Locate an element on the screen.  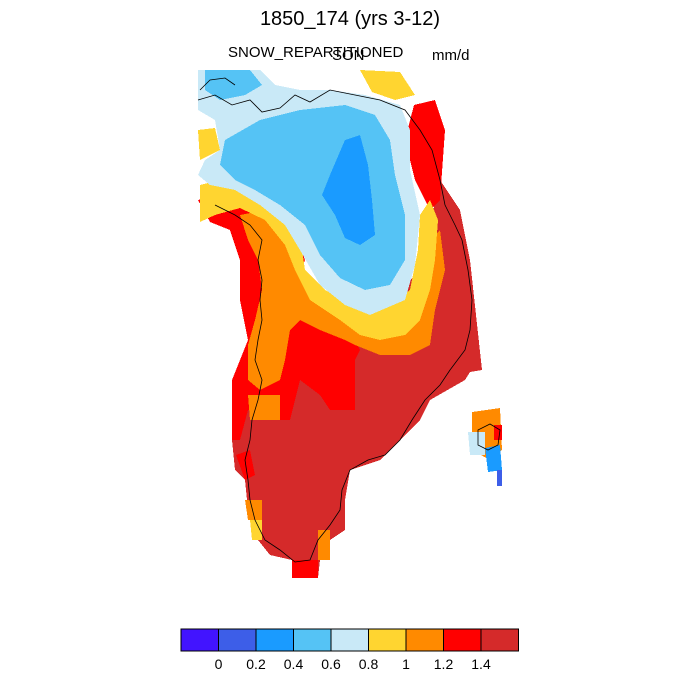
region-blue-nw is located at coordinates (233, 85).